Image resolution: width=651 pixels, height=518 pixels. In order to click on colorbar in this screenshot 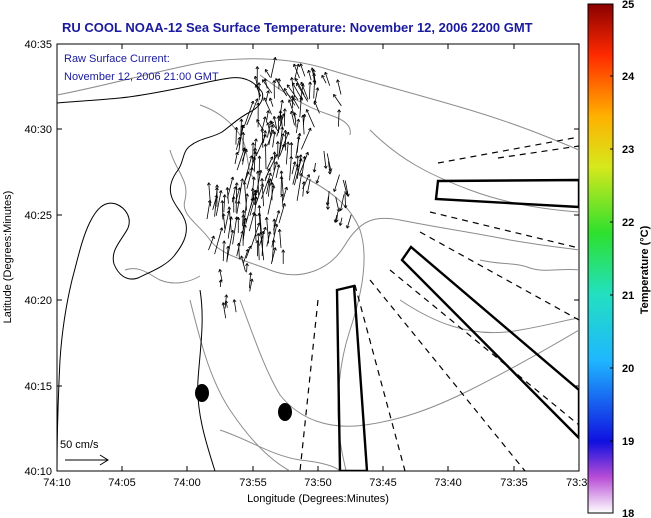, I will do `click(600, 258)`.